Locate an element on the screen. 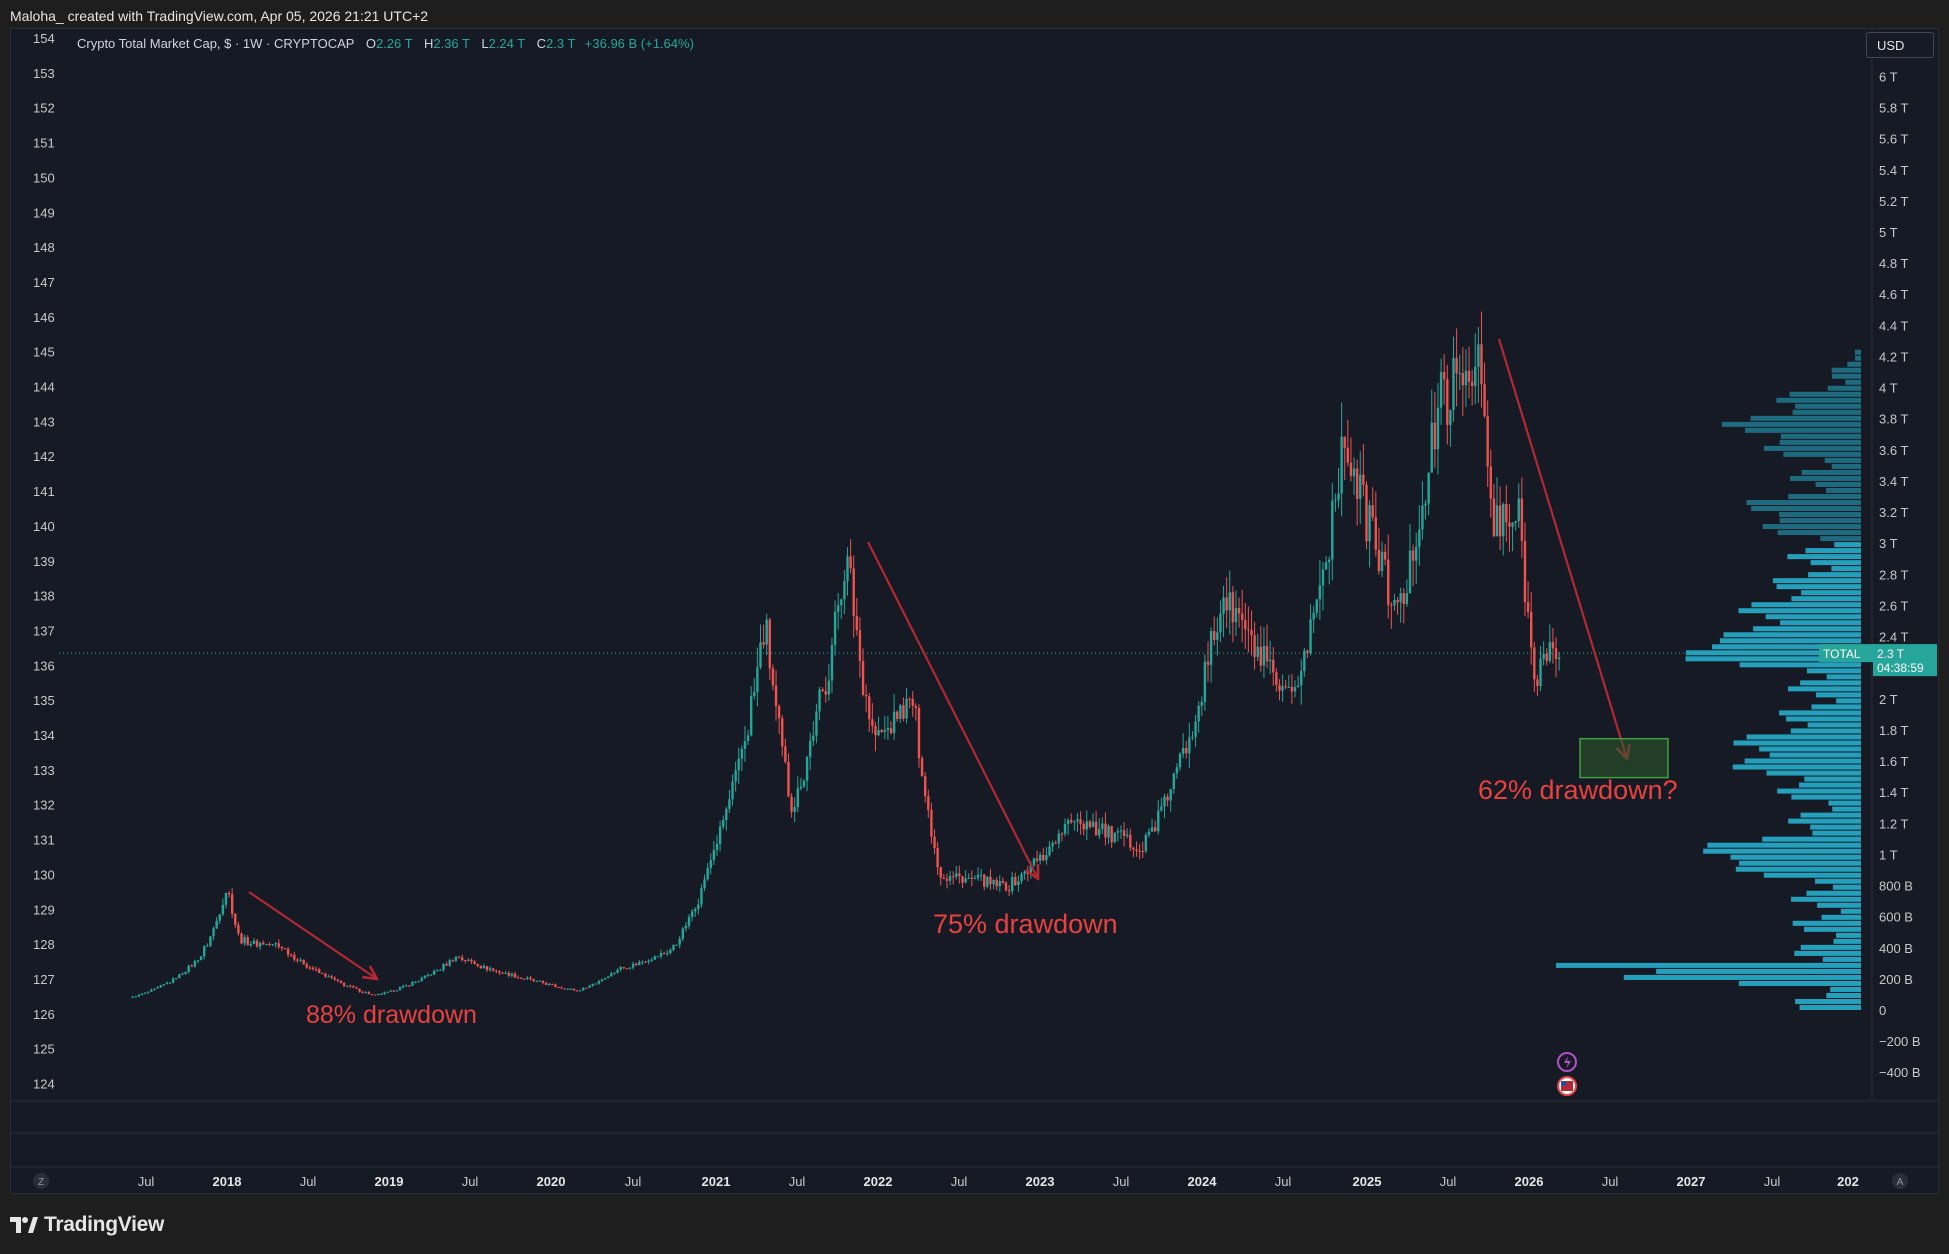 This screenshot has width=1949, height=1254. right-axis-tick: 1.8 T is located at coordinates (1893, 730).